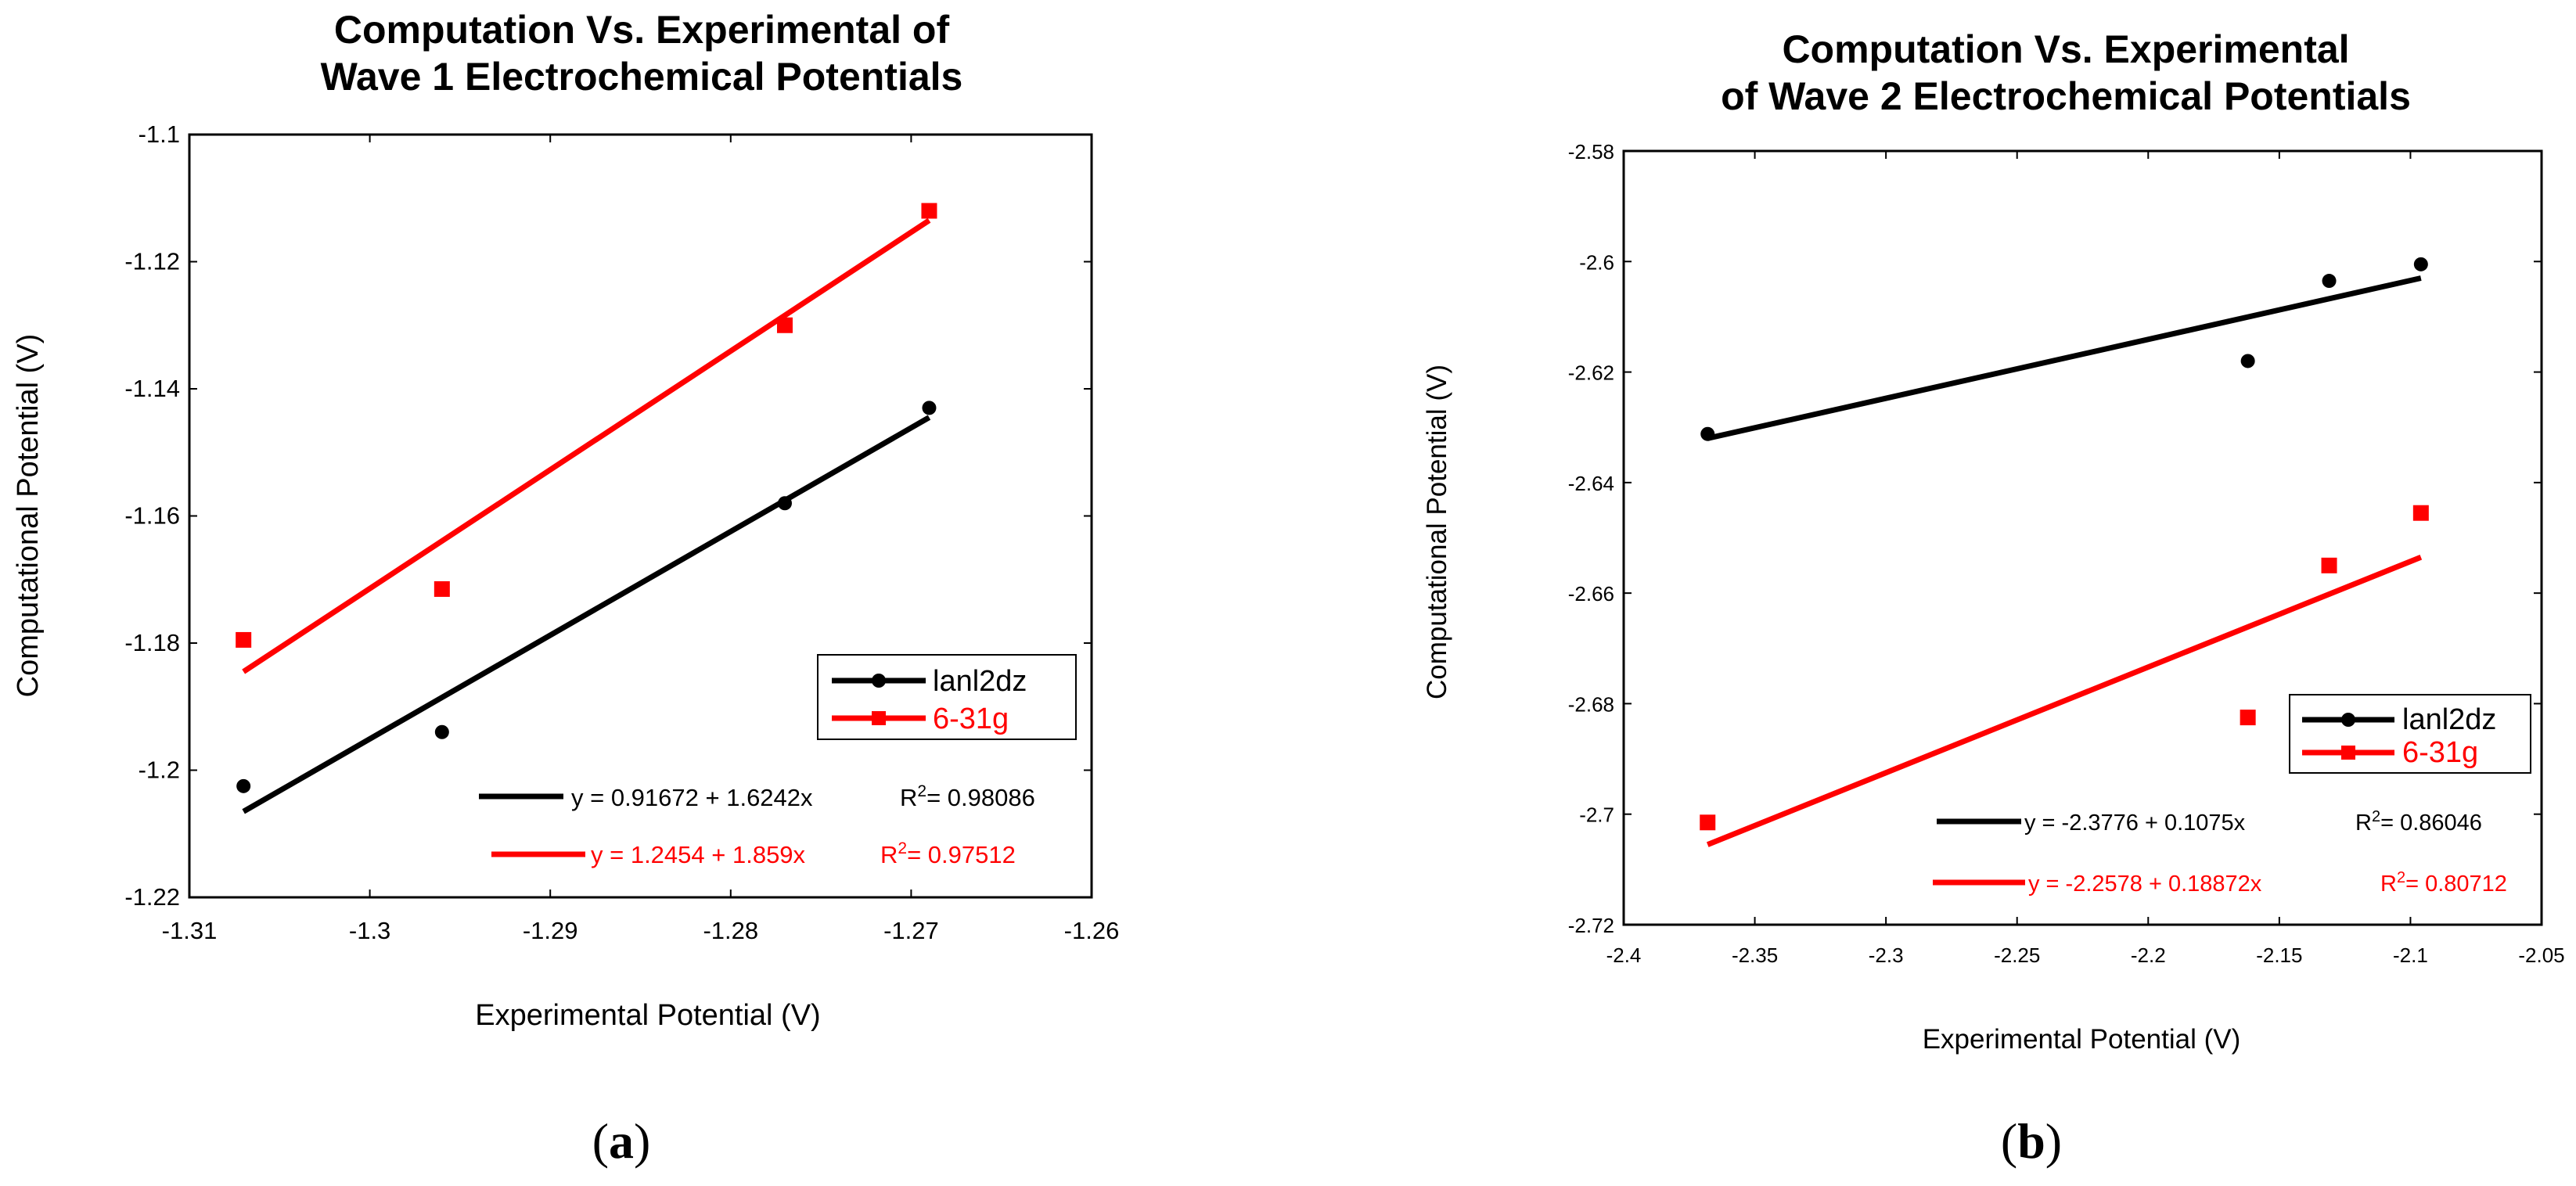 The height and width of the screenshot is (1186, 2576). I want to click on fit-lines, so click(586, 515).